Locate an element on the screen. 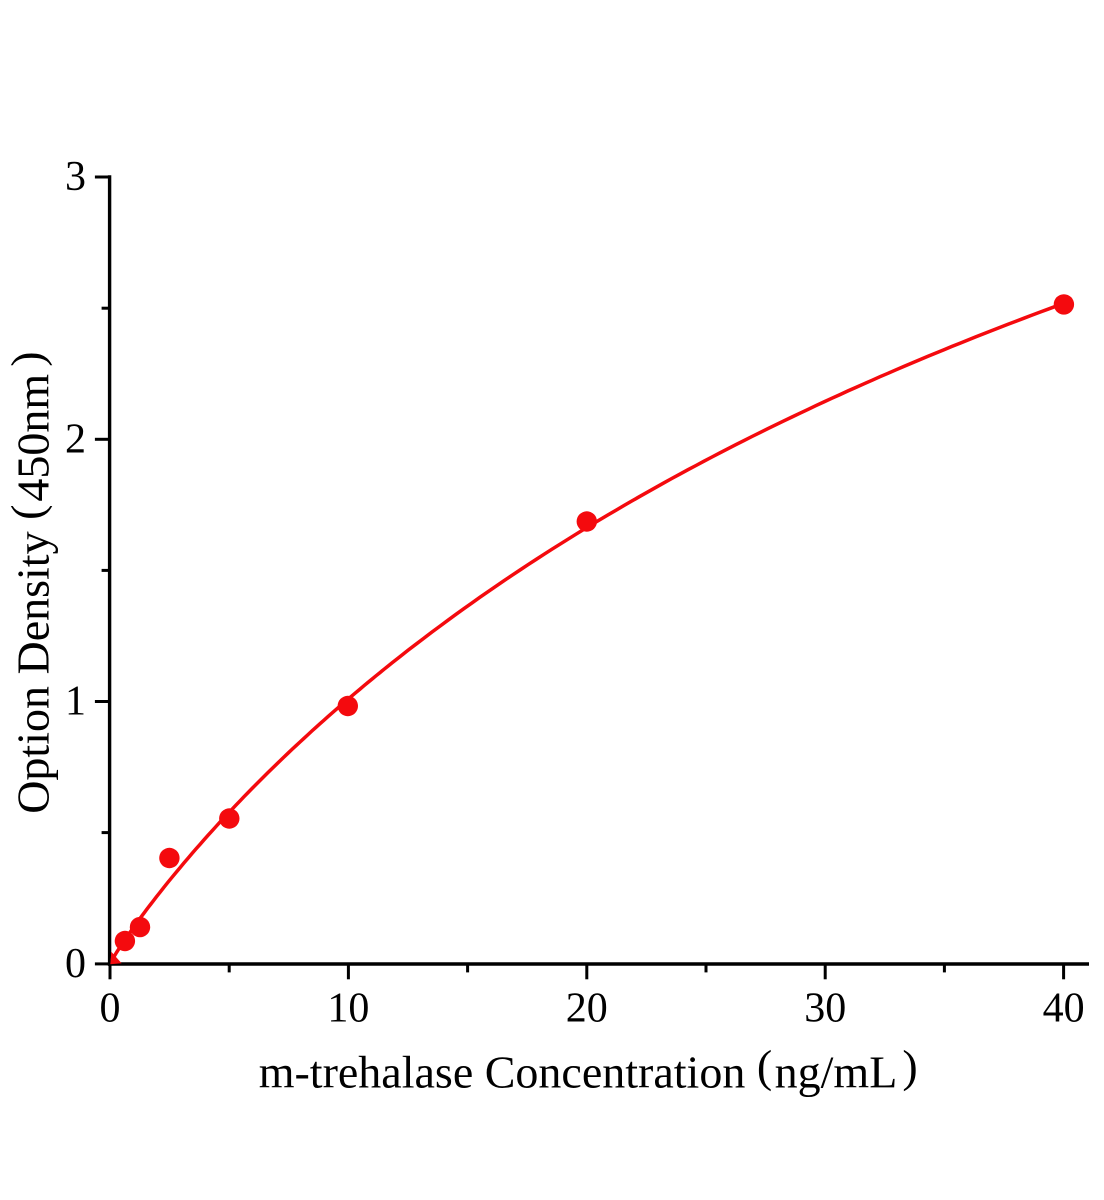  svg-text:m-trehalase Concentration (ng/: m-trehalase Concentration (ng/mL) is located at coordinates (588, 1069).